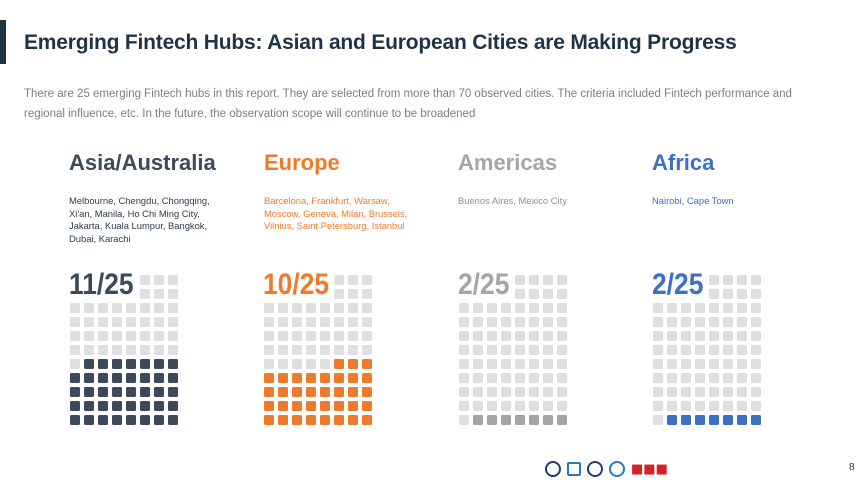 The height and width of the screenshot is (490, 865). What do you see at coordinates (299, 285) in the screenshot?
I see `hub-count: 10/25` at bounding box center [299, 285].